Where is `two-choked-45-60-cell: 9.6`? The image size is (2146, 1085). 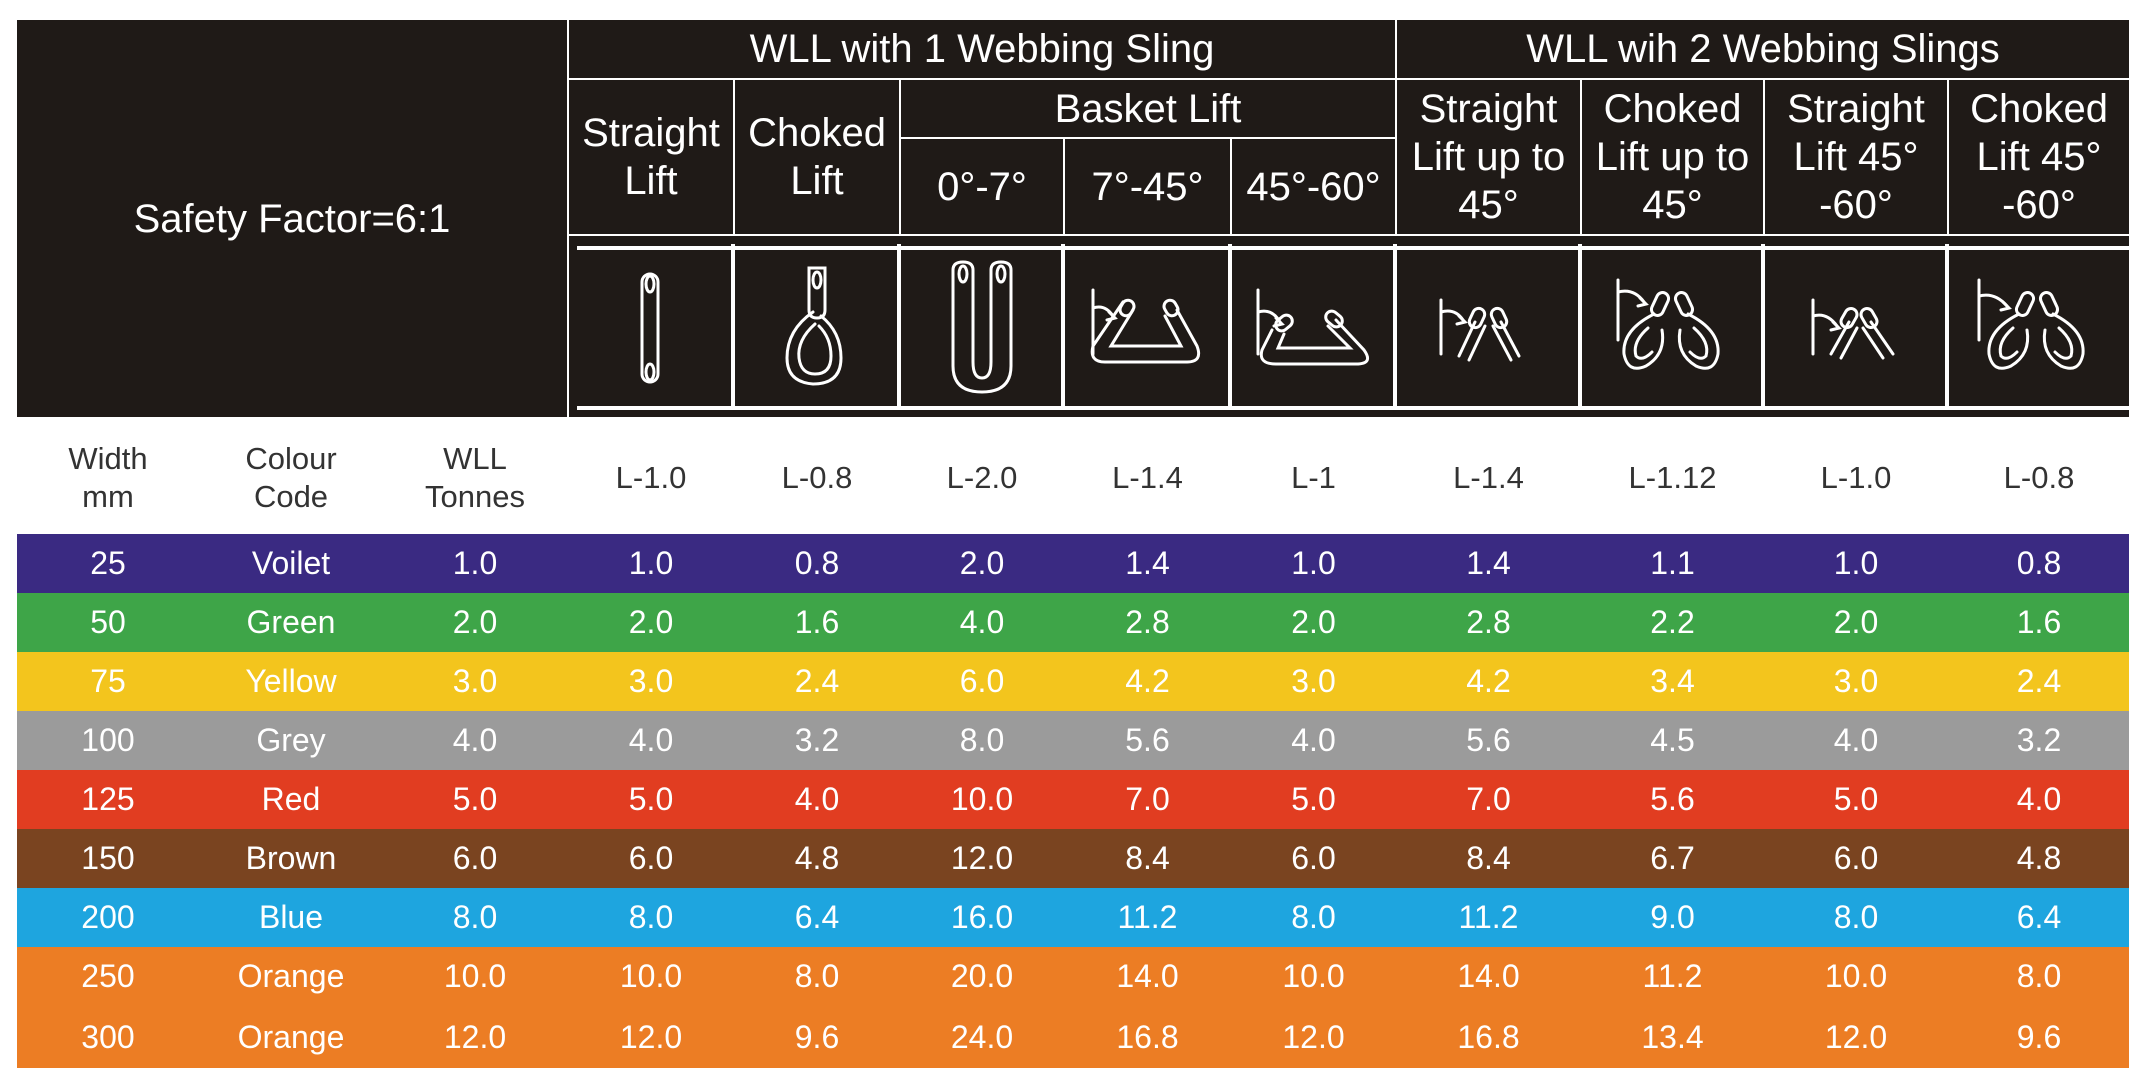
two-choked-45-60-cell: 9.6 is located at coordinates (2039, 1036).